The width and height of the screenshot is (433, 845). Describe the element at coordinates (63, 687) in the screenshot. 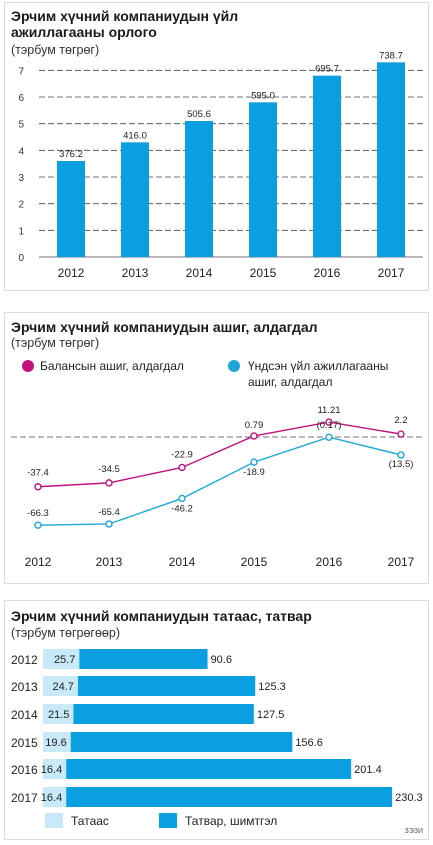

I see `subsidy-value-label: 24.7` at that location.